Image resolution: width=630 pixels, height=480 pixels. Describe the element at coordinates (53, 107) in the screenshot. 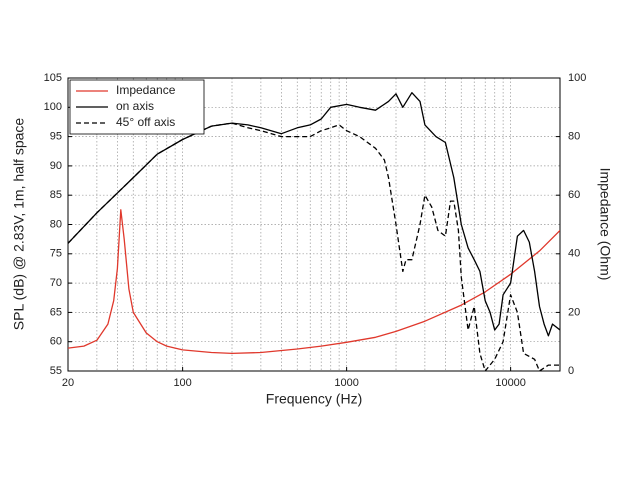

I see `y-tick-label: 100` at that location.